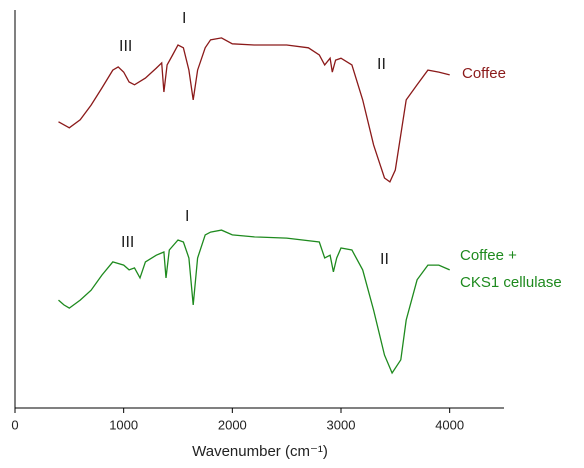 This screenshot has width=584, height=468. I want to click on x-tick-label: 3000, so click(341, 424).